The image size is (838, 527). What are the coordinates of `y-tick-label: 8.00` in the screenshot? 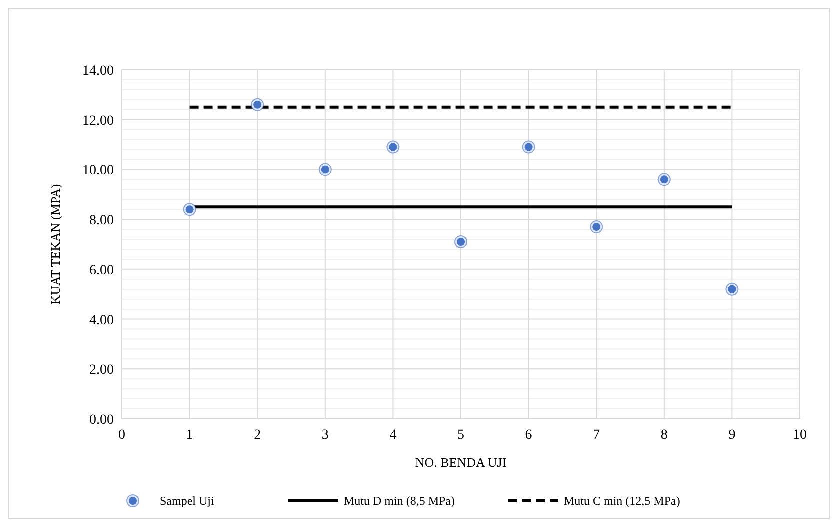 It's located at (102, 221).